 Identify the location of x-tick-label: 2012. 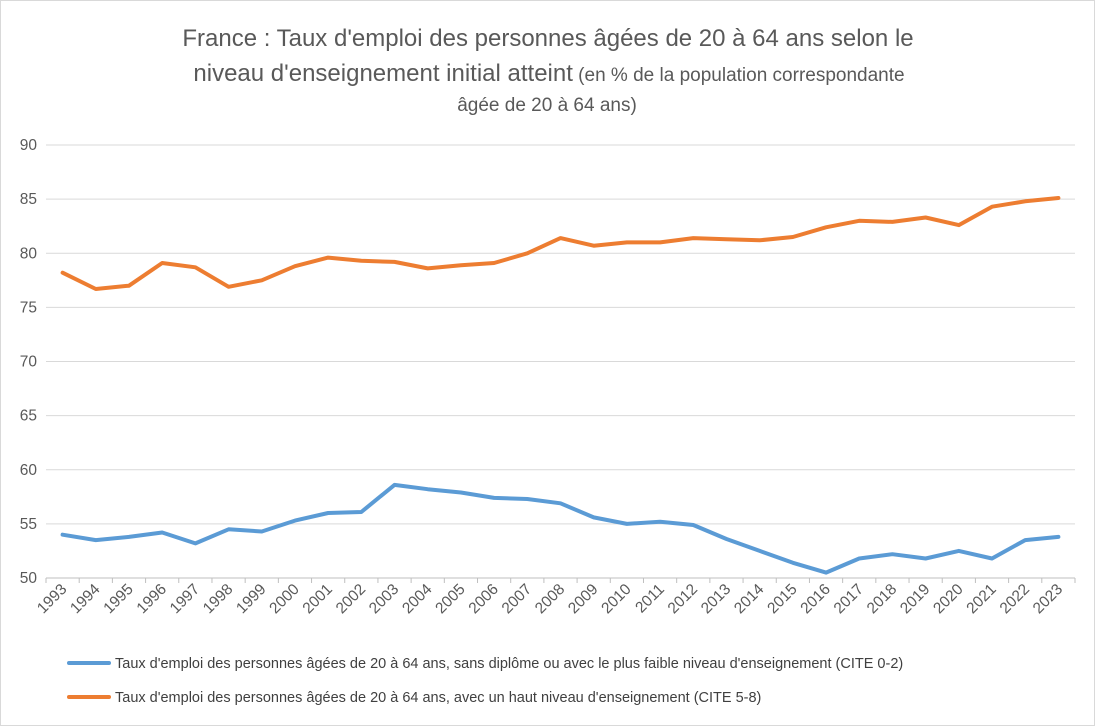
(683, 599).